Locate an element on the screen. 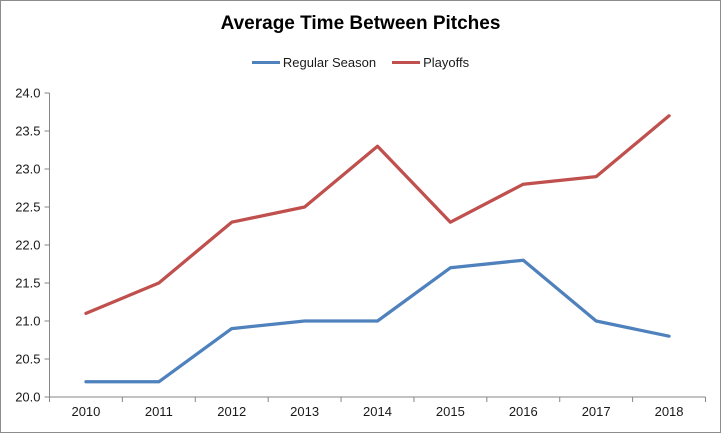 The width and height of the screenshot is (721, 433). x-axis-label: 2015 is located at coordinates (450, 411).